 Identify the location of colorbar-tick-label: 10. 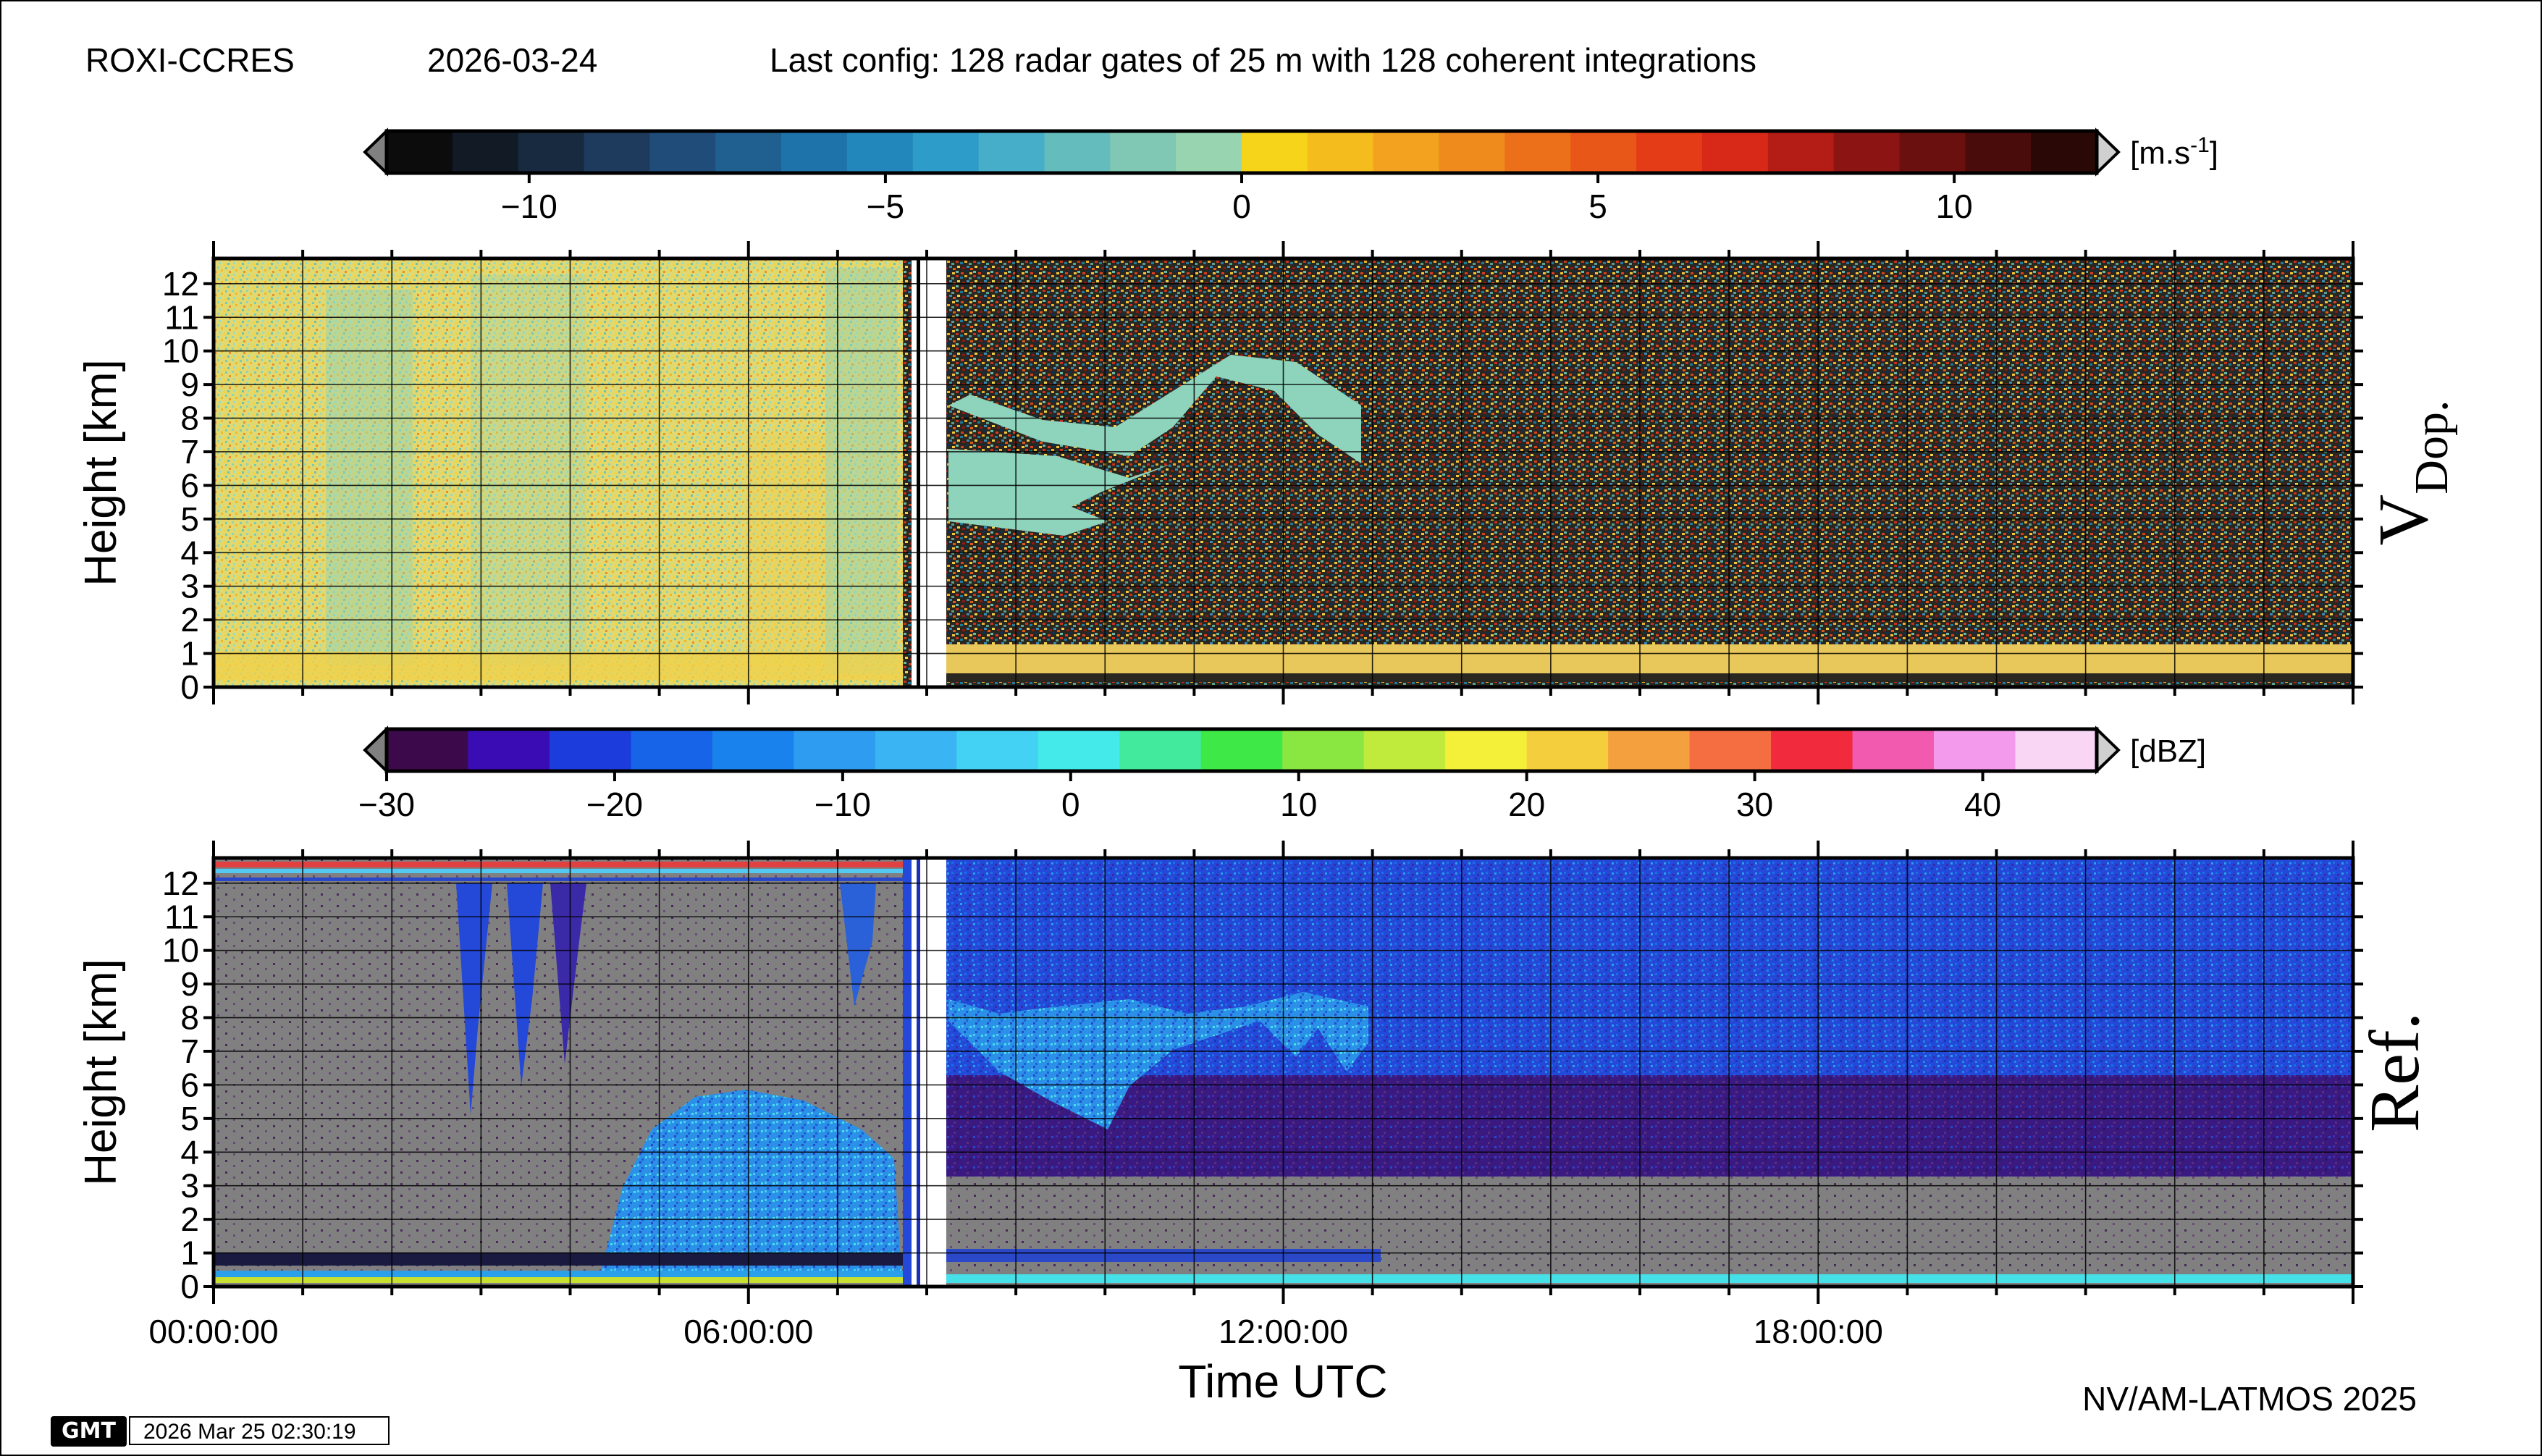
(1954, 207).